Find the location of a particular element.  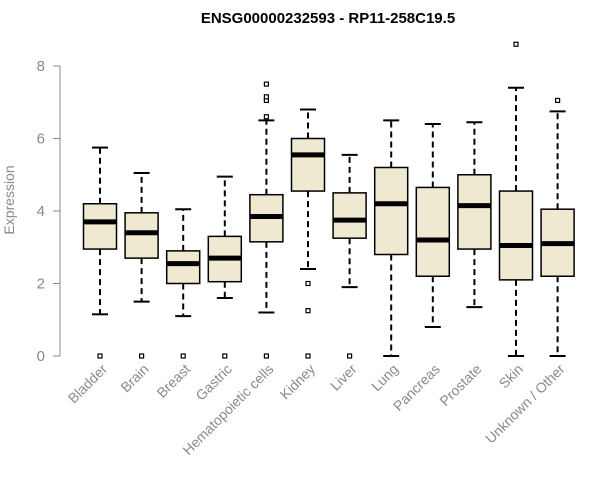

box-liver is located at coordinates (349, 256).